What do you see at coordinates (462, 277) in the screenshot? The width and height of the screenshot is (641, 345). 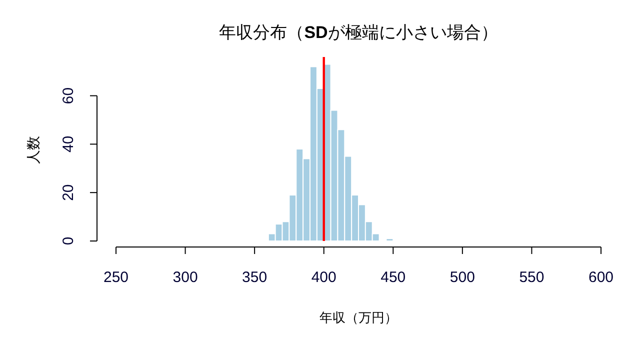 I see `x-tick-label: 500` at bounding box center [462, 277].